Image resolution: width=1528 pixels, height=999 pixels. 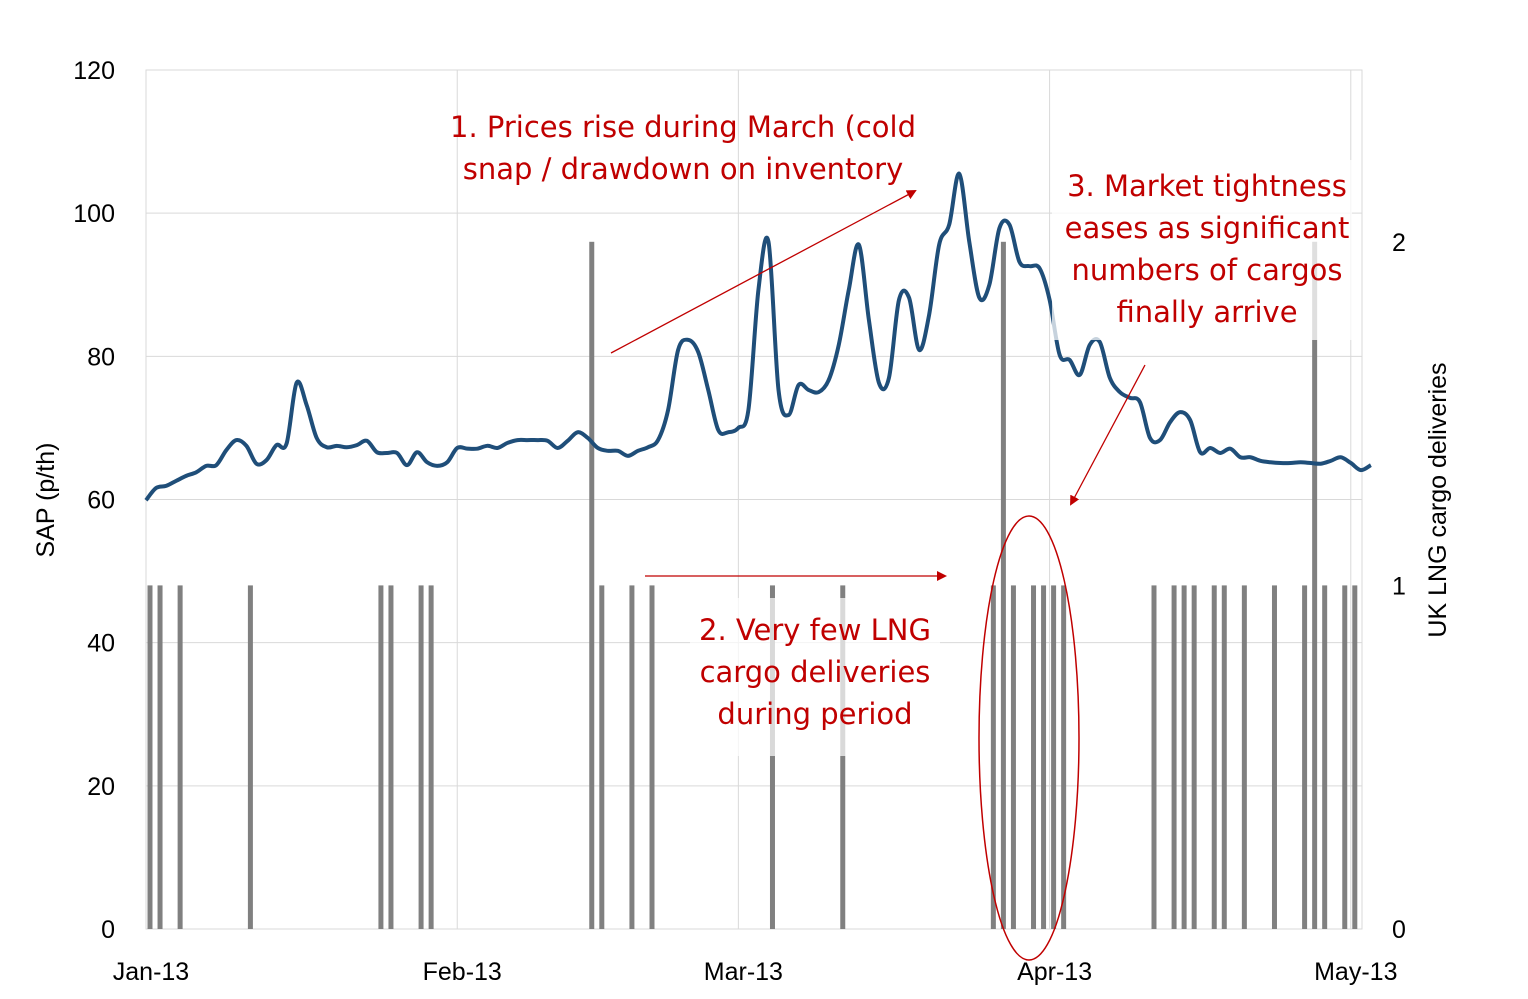 I want to click on left-axis-title: SAP (p/th), so click(x=46, y=500).